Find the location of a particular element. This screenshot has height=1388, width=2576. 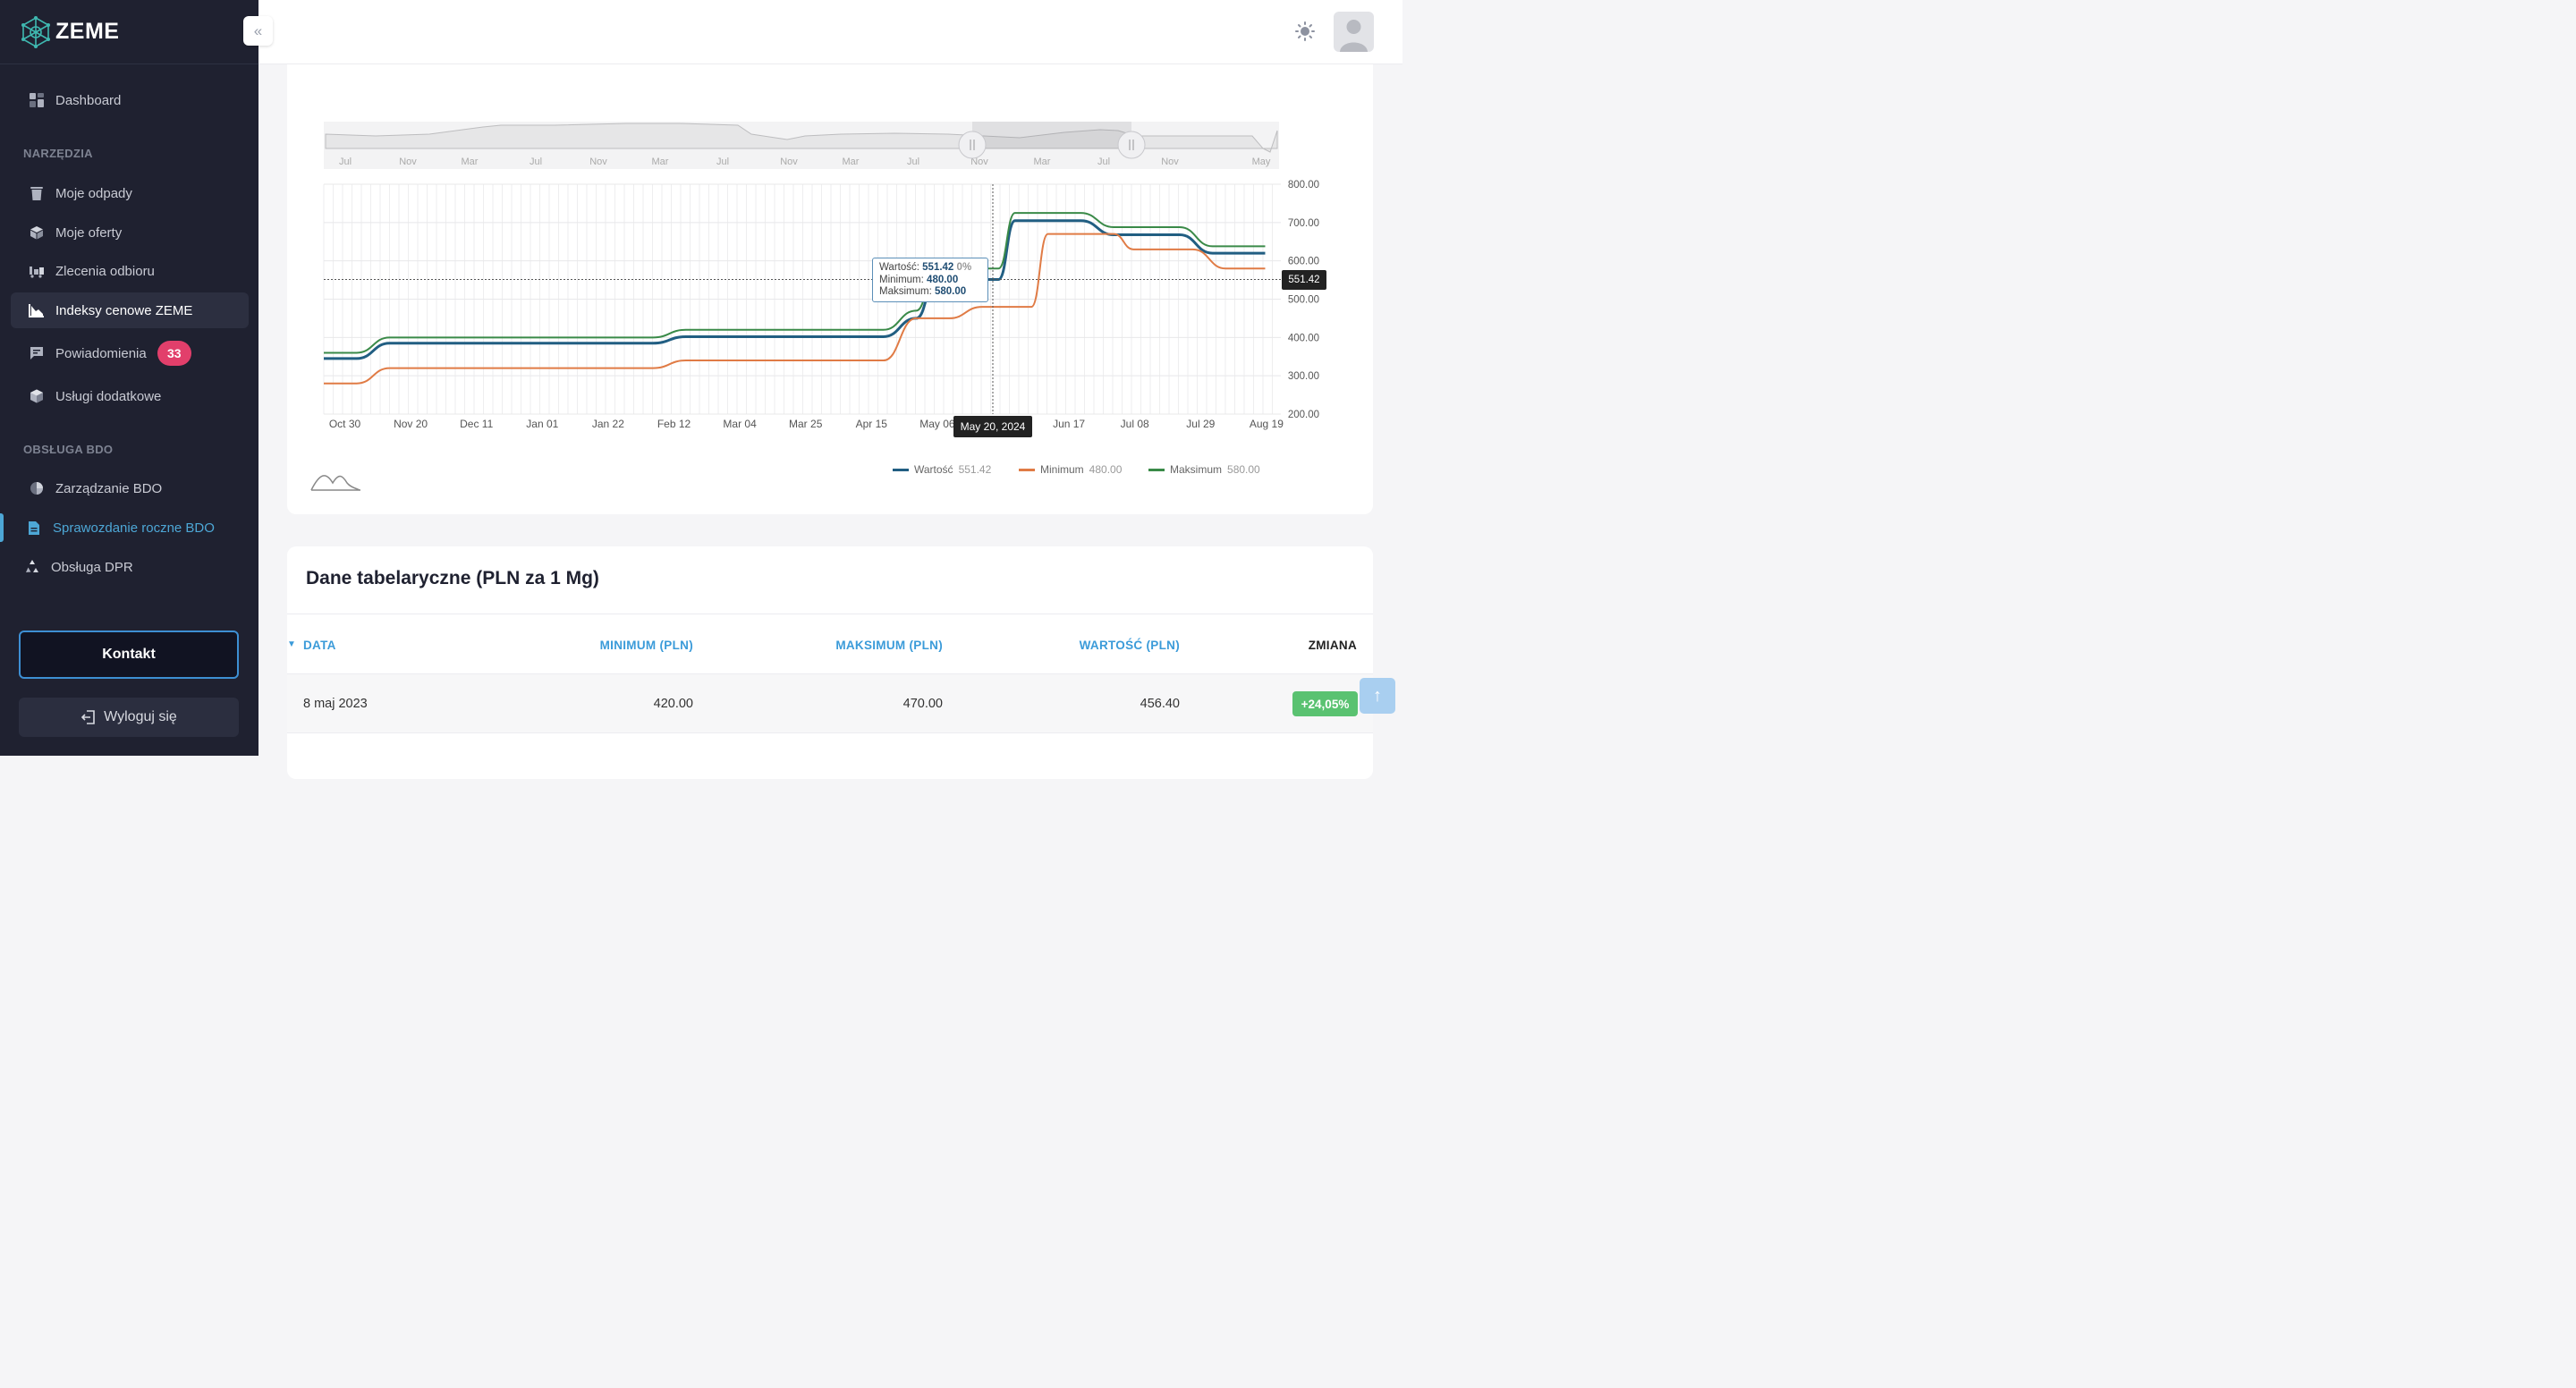

dashboard-icon is located at coordinates (37, 100).